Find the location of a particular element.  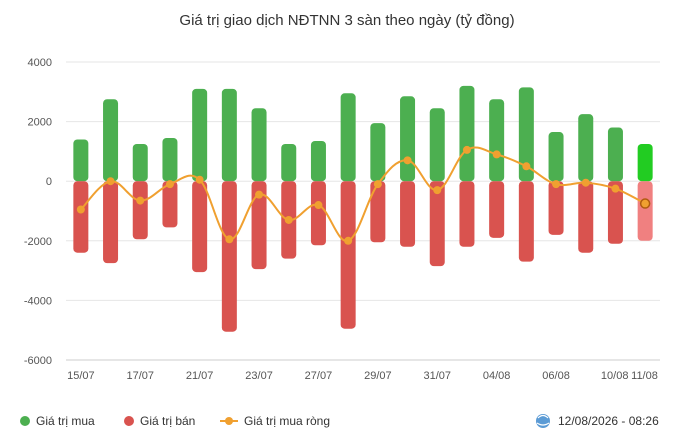

timestamp-group: 12/08/2026 - 08:26 is located at coordinates (597, 421).